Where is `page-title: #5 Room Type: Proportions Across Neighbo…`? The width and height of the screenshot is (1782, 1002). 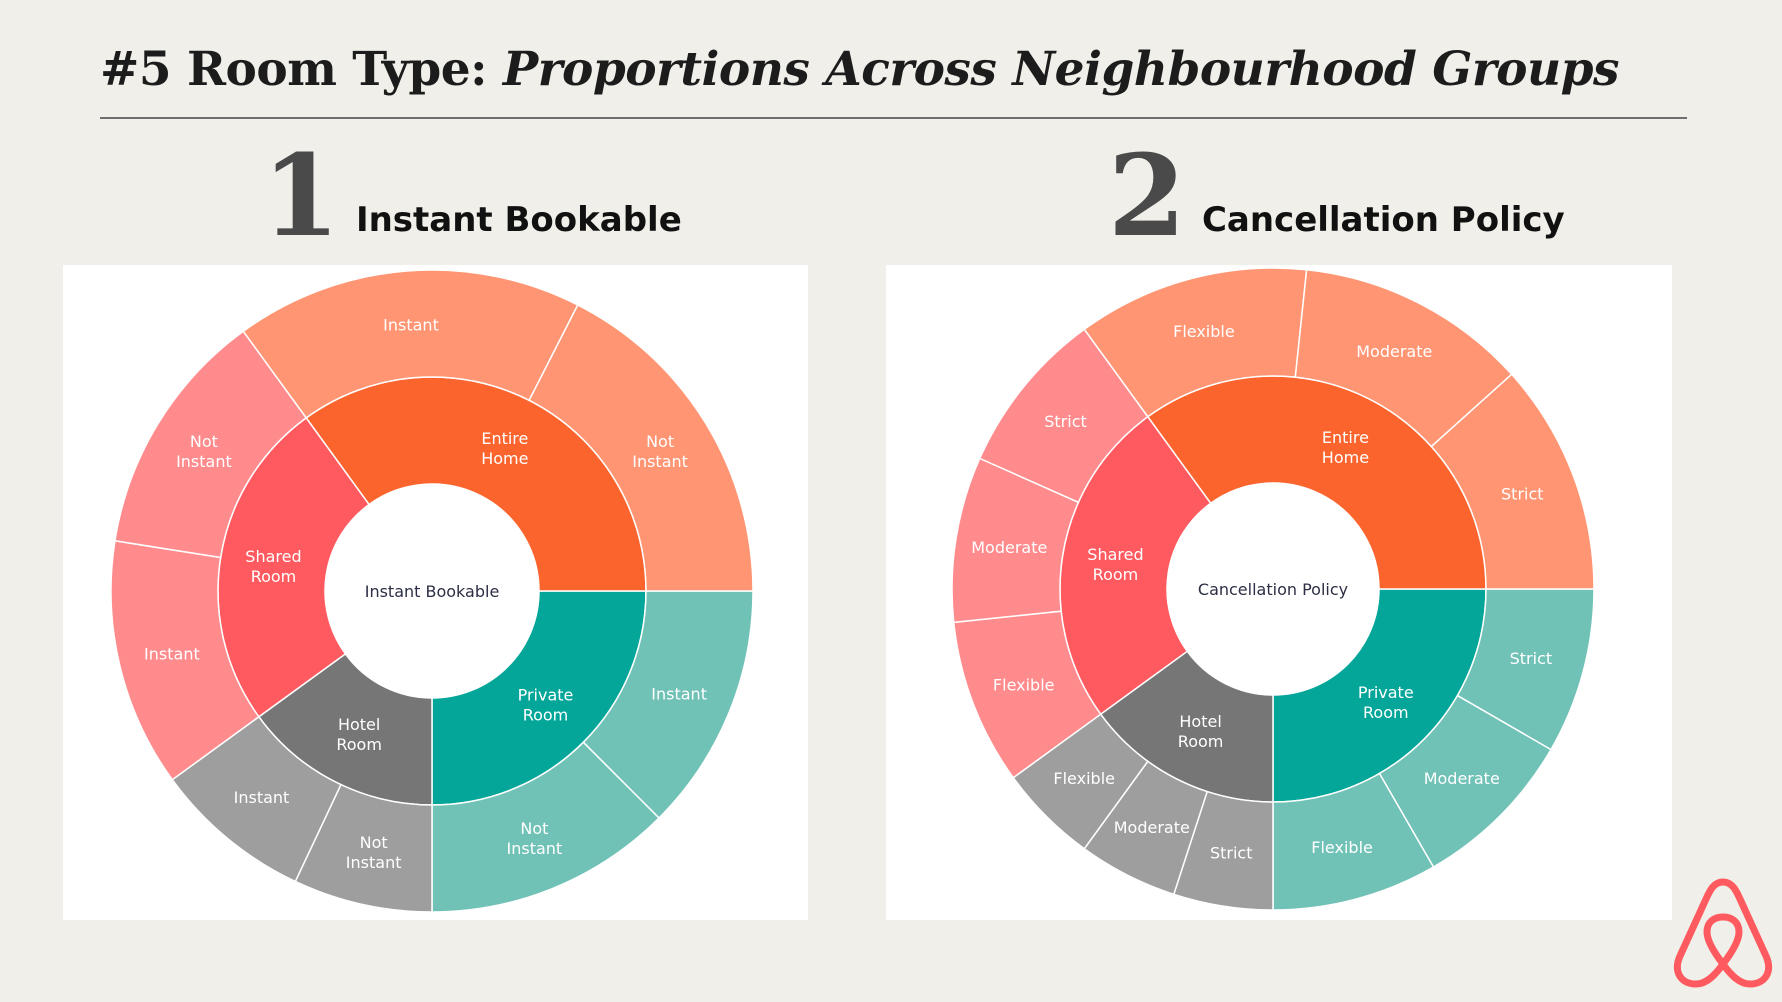
page-title: #5 Room Type: Proportions Across Neighbo… is located at coordinates (859, 69).